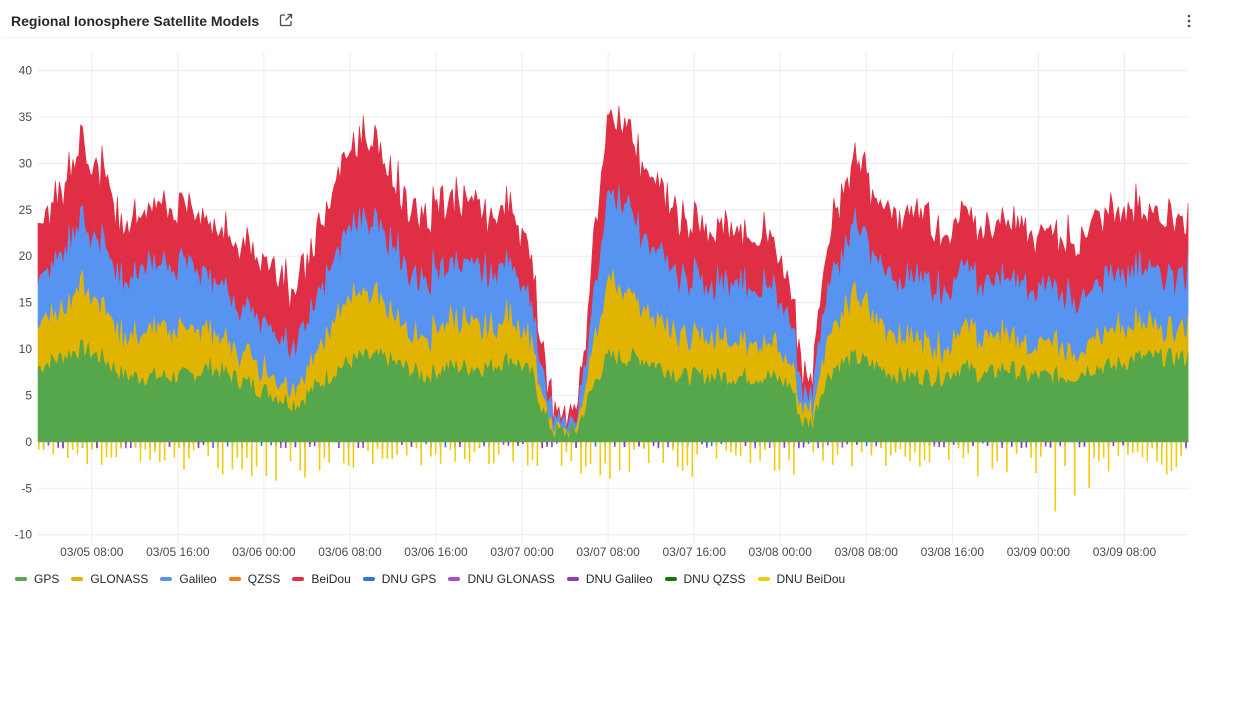 The height and width of the screenshot is (715, 1248). I want to click on y-tick-label: 40, so click(26, 71).